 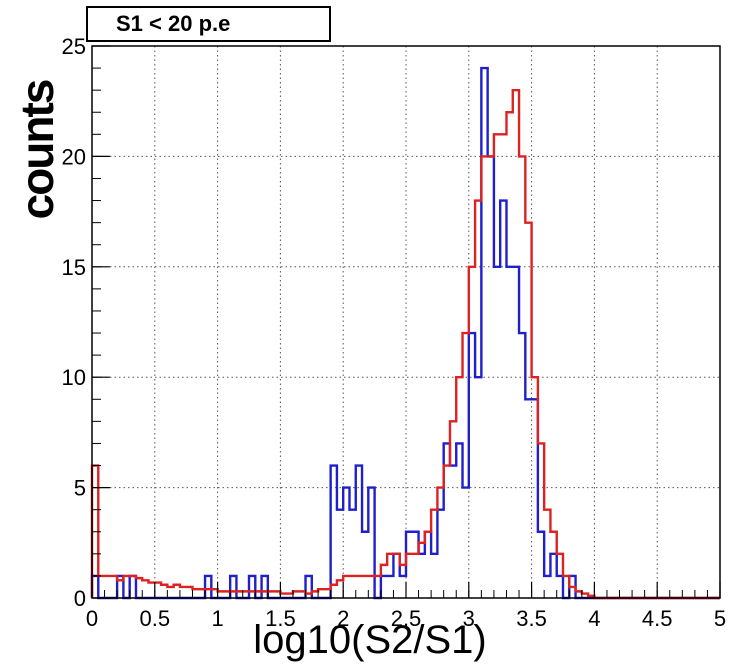 I want to click on x-tick-label: 3, so click(x=469, y=618).